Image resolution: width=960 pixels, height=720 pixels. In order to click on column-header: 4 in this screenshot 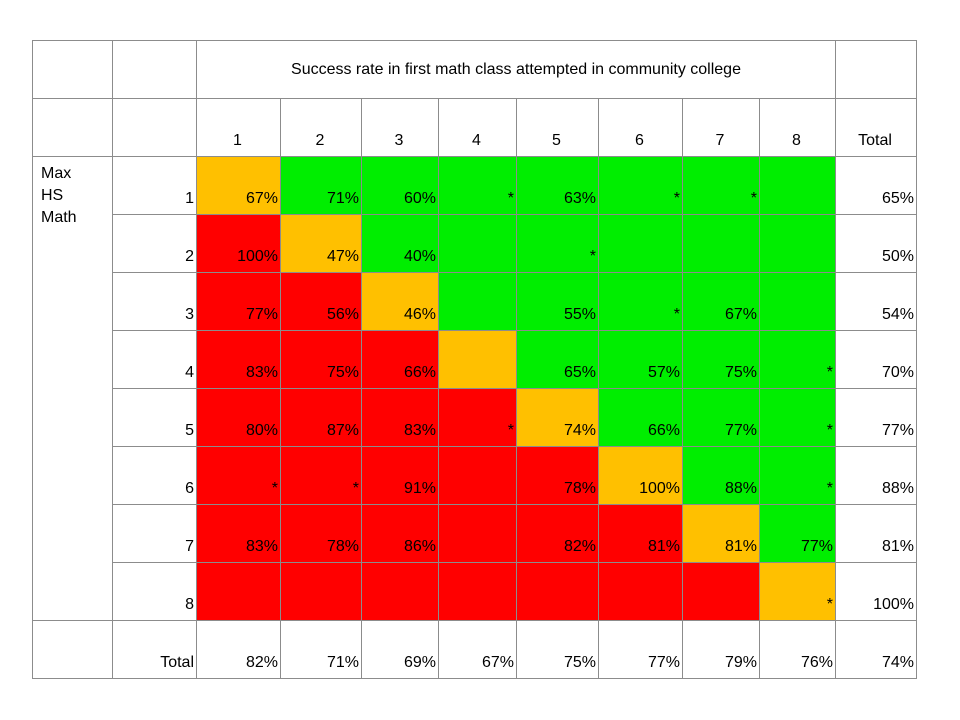, I will do `click(477, 127)`.